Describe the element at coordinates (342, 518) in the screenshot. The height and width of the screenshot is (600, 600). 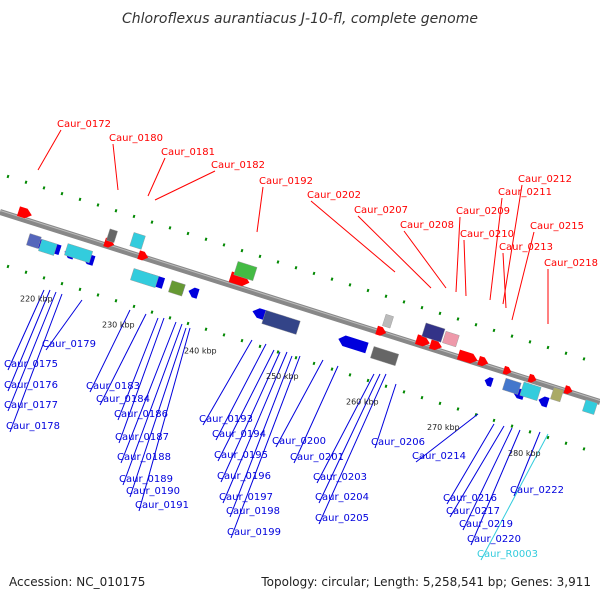
I see `reverse-gene-label: Caur_0205` at that location.